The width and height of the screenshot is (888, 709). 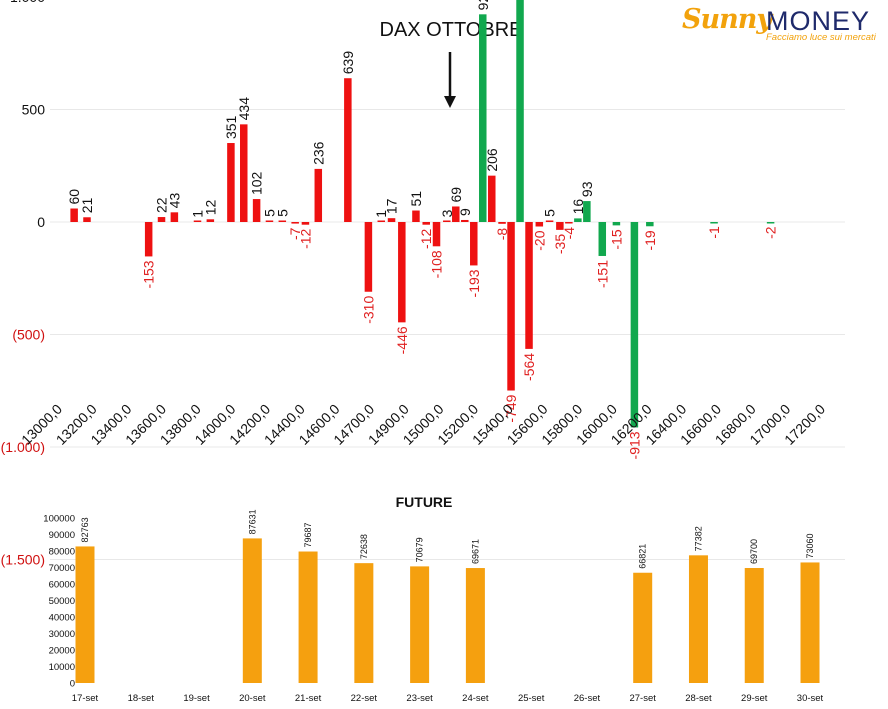 What do you see at coordinates (474, 283) in the screenshot?
I see `bar-data-label: -193` at bounding box center [474, 283].